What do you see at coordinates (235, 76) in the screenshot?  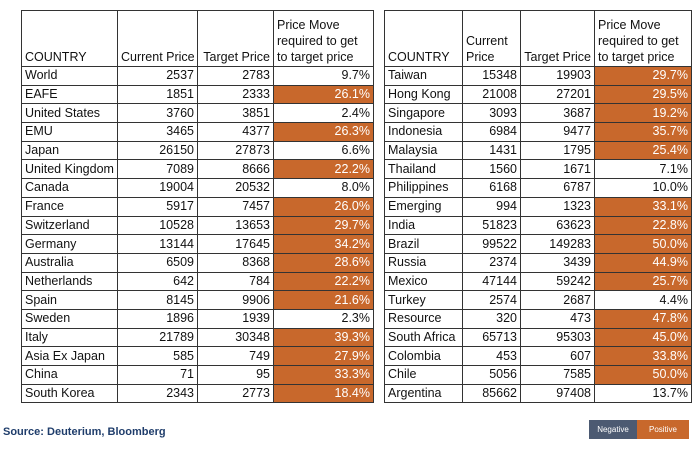 I see `target-price-cell: 2783` at bounding box center [235, 76].